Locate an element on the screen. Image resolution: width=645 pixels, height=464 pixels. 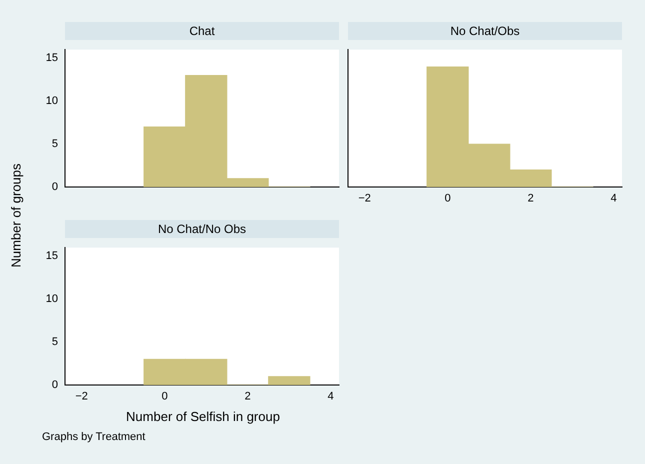
y-axis-title: Number of groups is located at coordinates (16, 215).